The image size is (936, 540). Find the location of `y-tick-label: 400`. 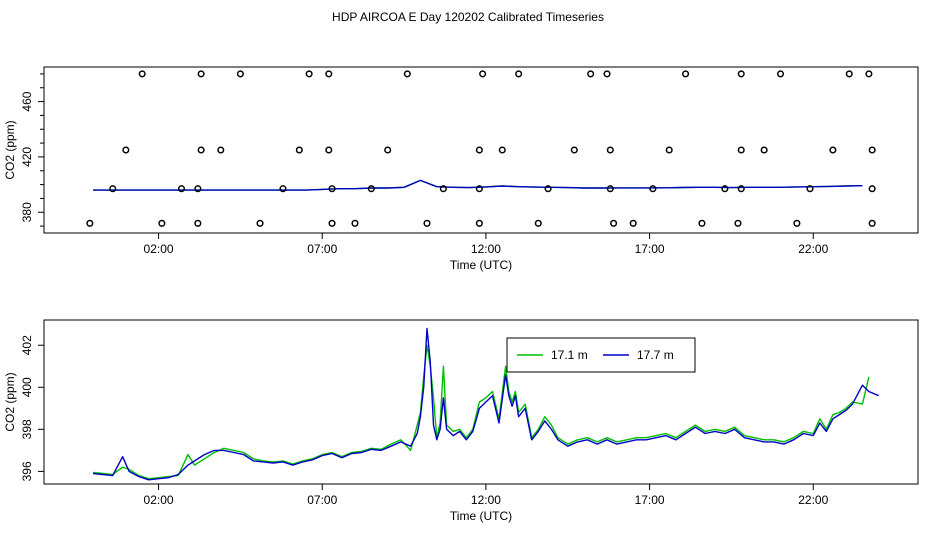

y-tick-label: 400 is located at coordinates (27, 387).